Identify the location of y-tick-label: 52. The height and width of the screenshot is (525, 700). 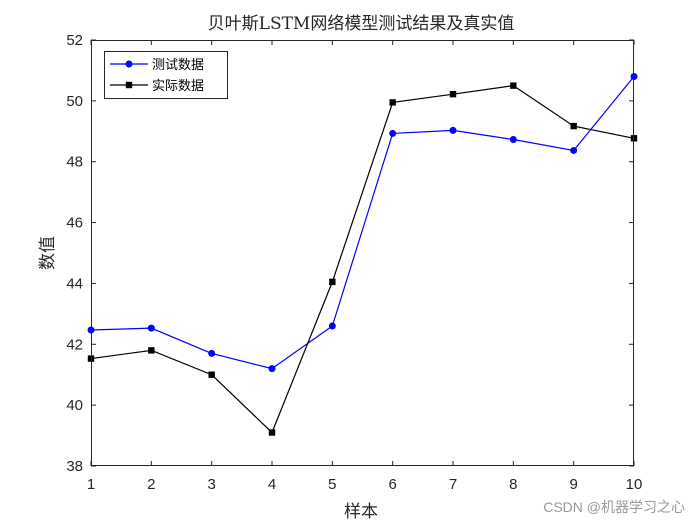
(74, 40).